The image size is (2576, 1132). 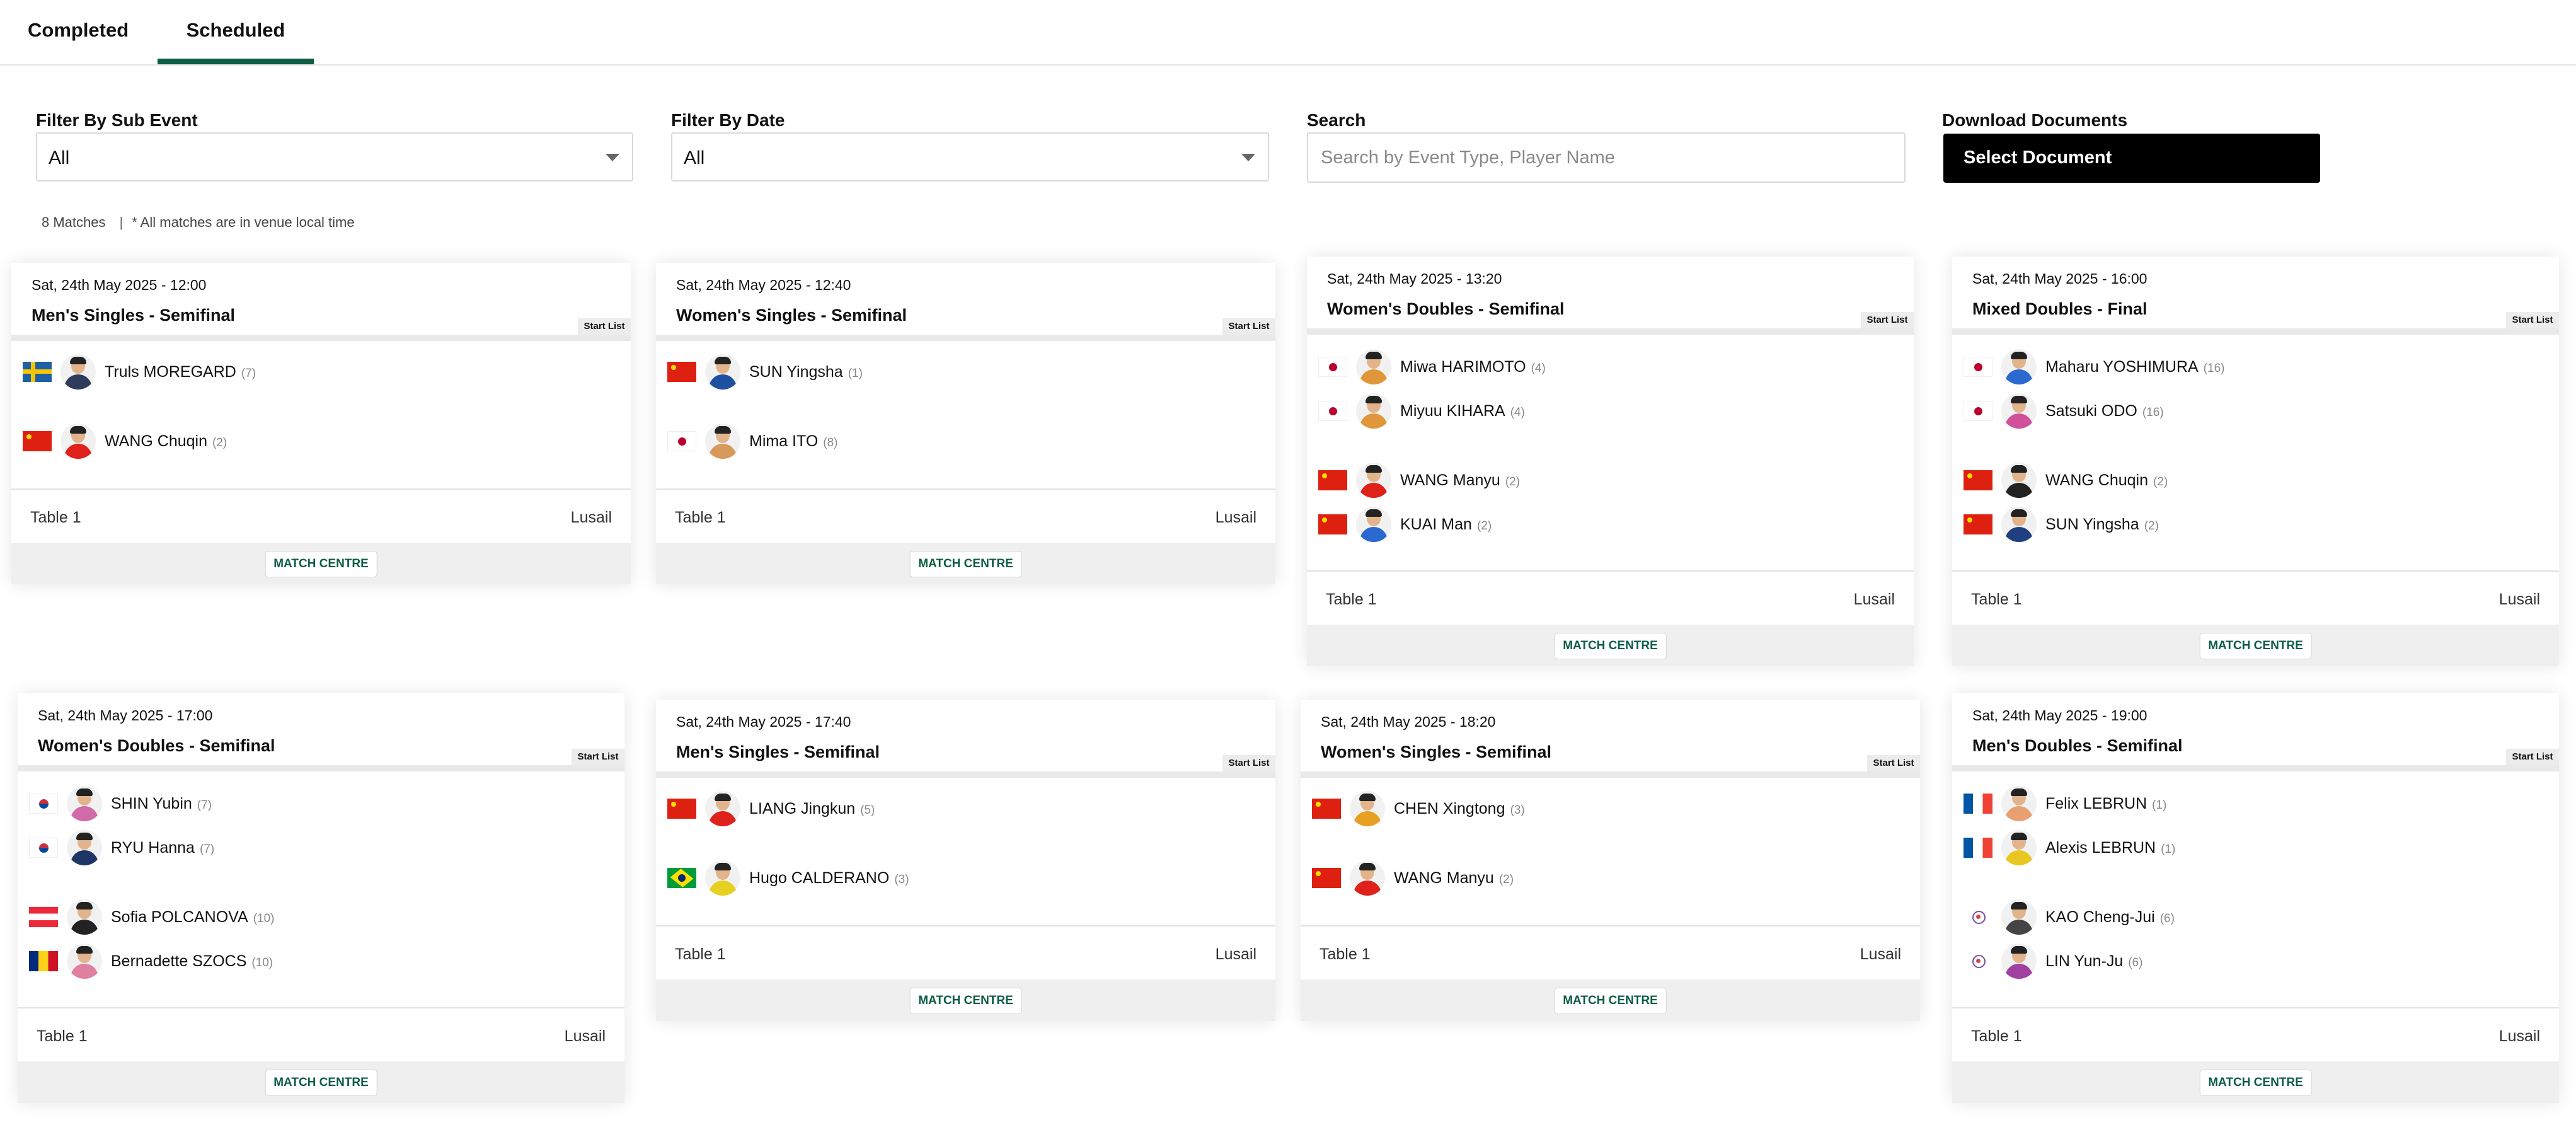 I want to click on player-seed: (4), so click(x=1538, y=368).